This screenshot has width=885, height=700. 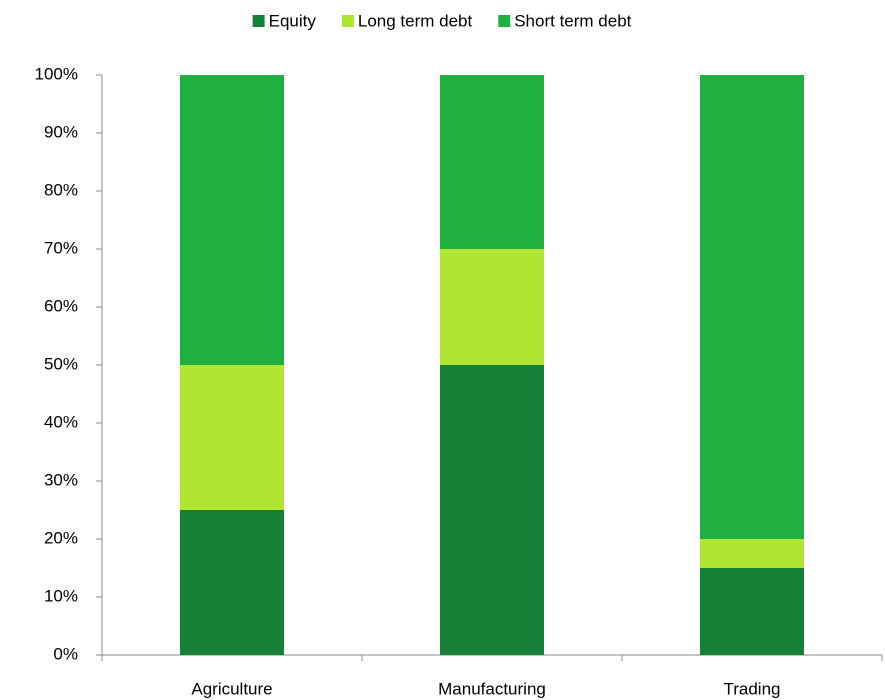 I want to click on y-tick-label: 30%, so click(x=61, y=479).